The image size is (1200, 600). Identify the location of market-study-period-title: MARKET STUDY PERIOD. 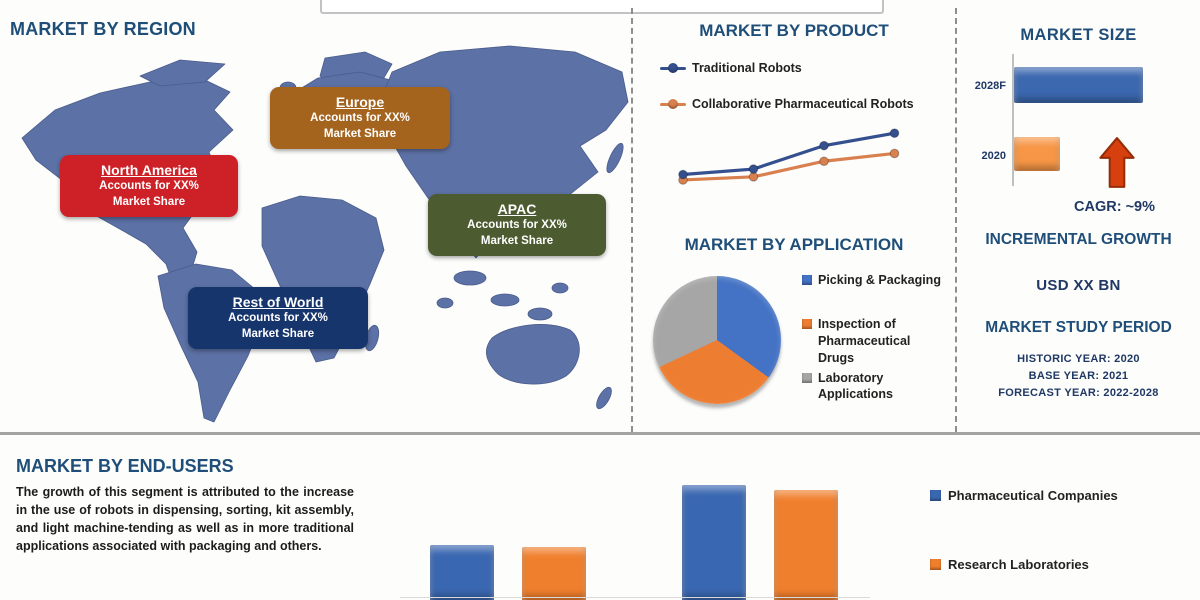
(1078, 327).